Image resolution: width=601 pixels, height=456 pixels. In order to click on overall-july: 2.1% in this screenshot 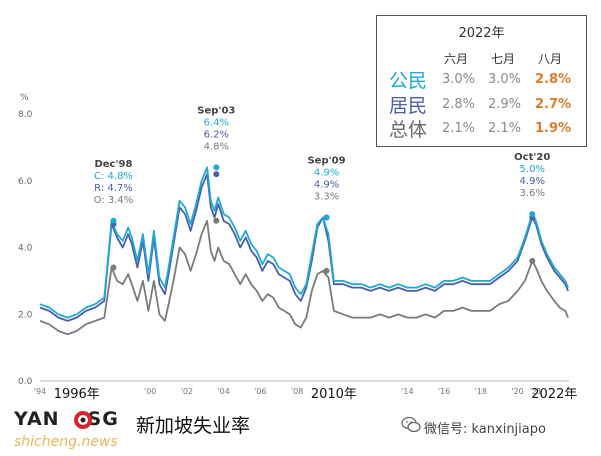, I will do `click(505, 128)`.